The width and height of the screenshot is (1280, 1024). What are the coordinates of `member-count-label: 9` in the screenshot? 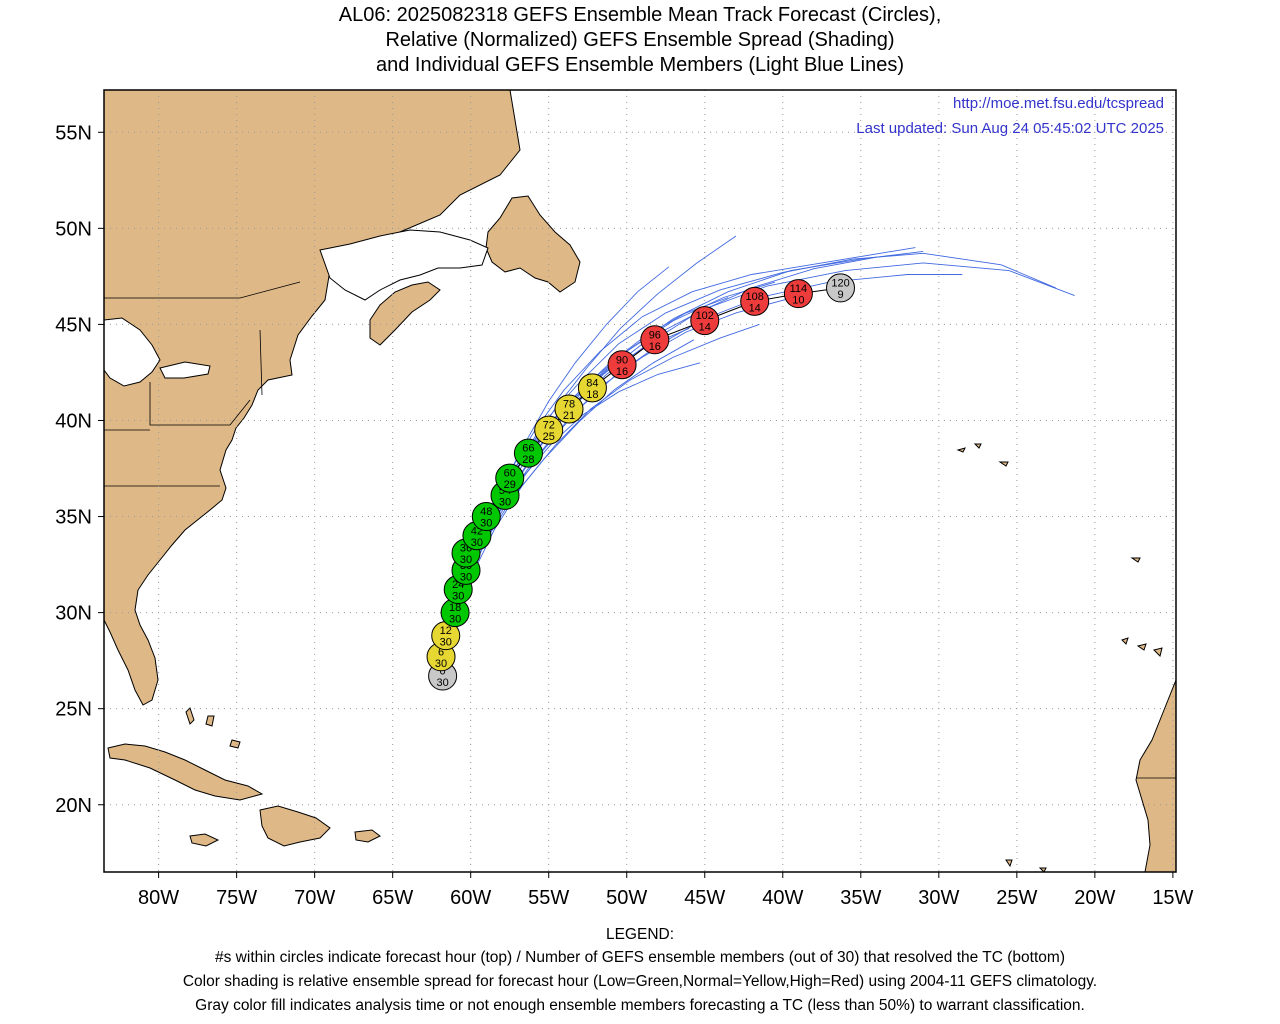 It's located at (840, 295).